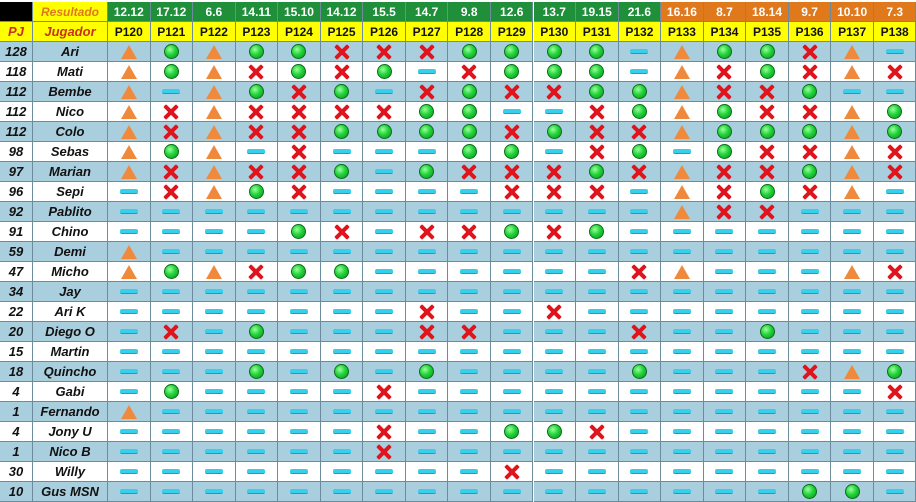 This screenshot has height=502, width=916. Describe the element at coordinates (70, 491) in the screenshot. I see `player-name: Gus MSN` at that location.